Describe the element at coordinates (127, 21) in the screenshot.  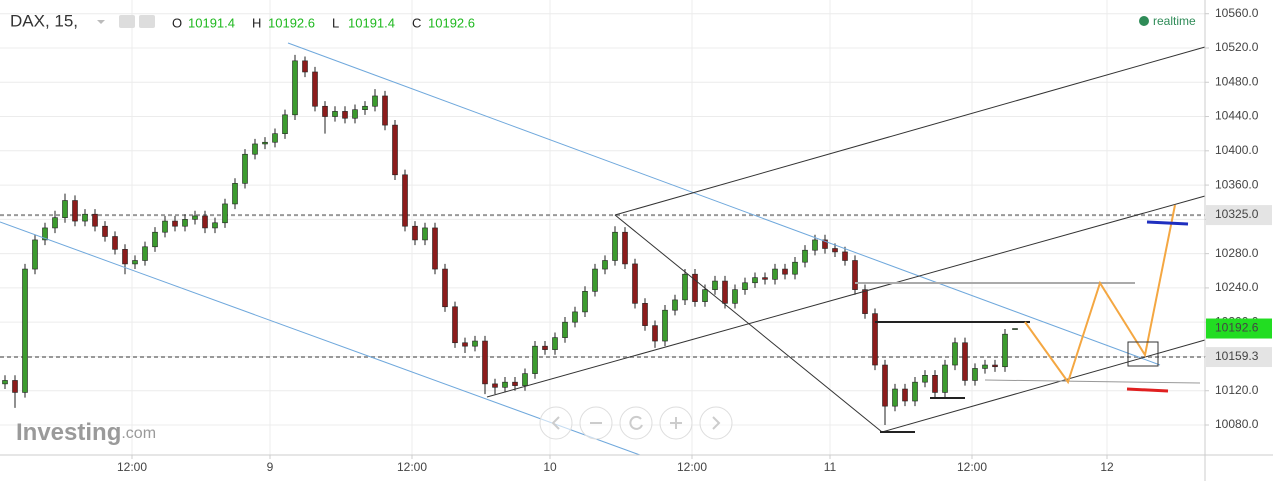
I see `visibility-icon` at that location.